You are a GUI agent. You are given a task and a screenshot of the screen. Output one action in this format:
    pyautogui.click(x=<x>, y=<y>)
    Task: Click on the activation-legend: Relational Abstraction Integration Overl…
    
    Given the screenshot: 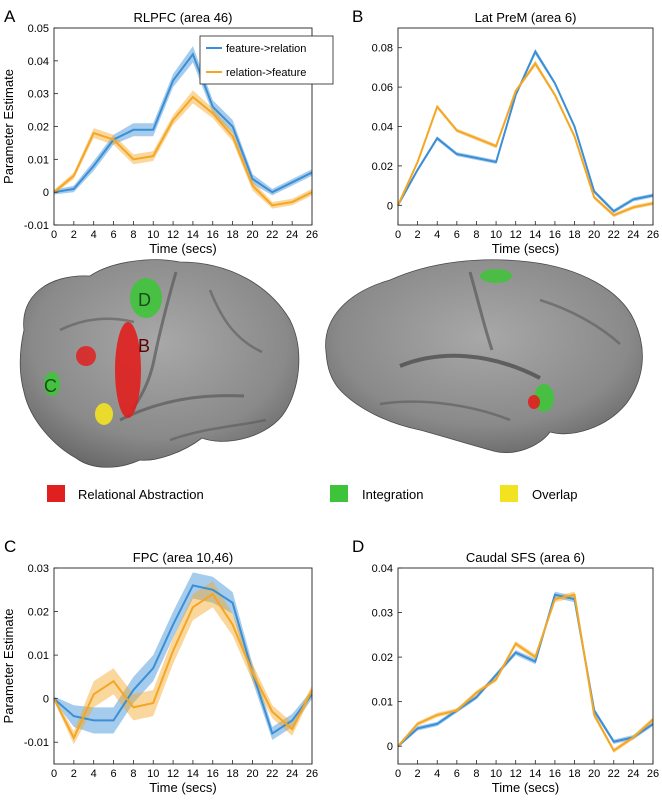 What is the action you would take?
    pyautogui.click(x=312, y=493)
    